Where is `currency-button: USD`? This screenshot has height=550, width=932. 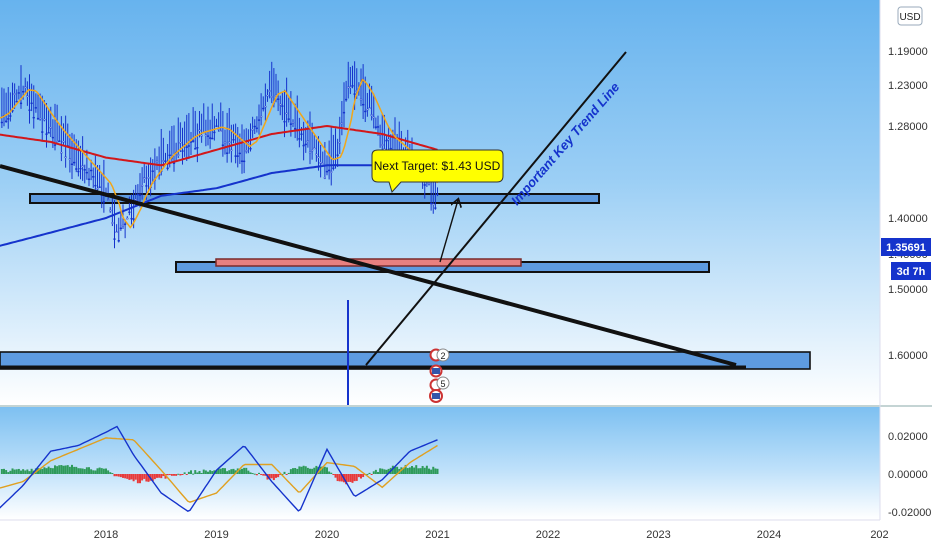 currency-button: USD is located at coordinates (910, 16).